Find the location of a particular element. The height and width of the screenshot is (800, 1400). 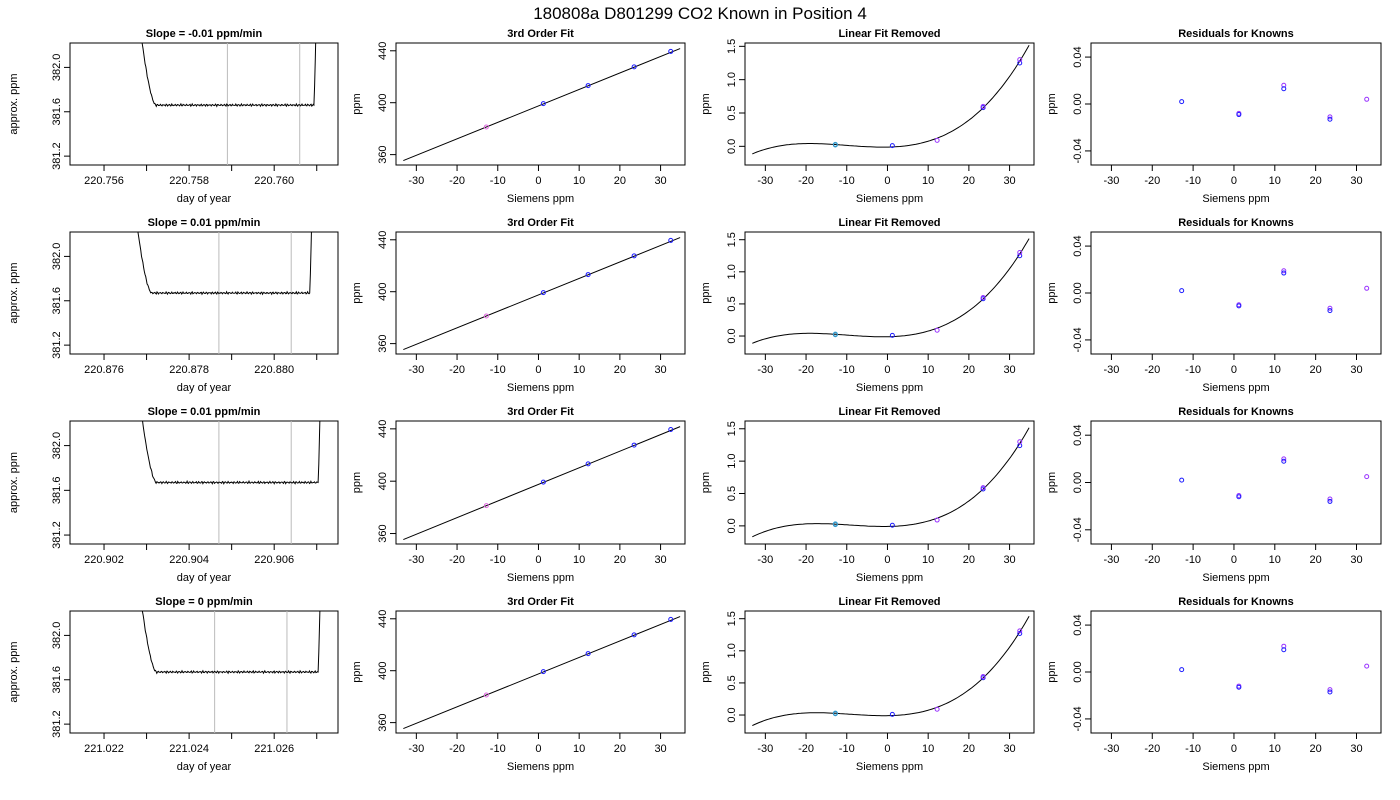

panel-title: Residuals for Knowns is located at coordinates (1236, 412).